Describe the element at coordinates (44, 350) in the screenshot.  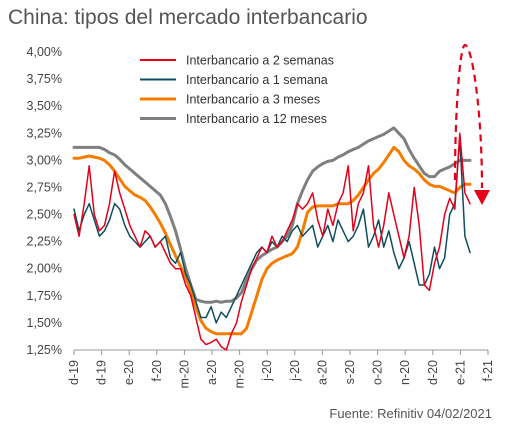
I see `y-tick-label: 1,25%` at that location.